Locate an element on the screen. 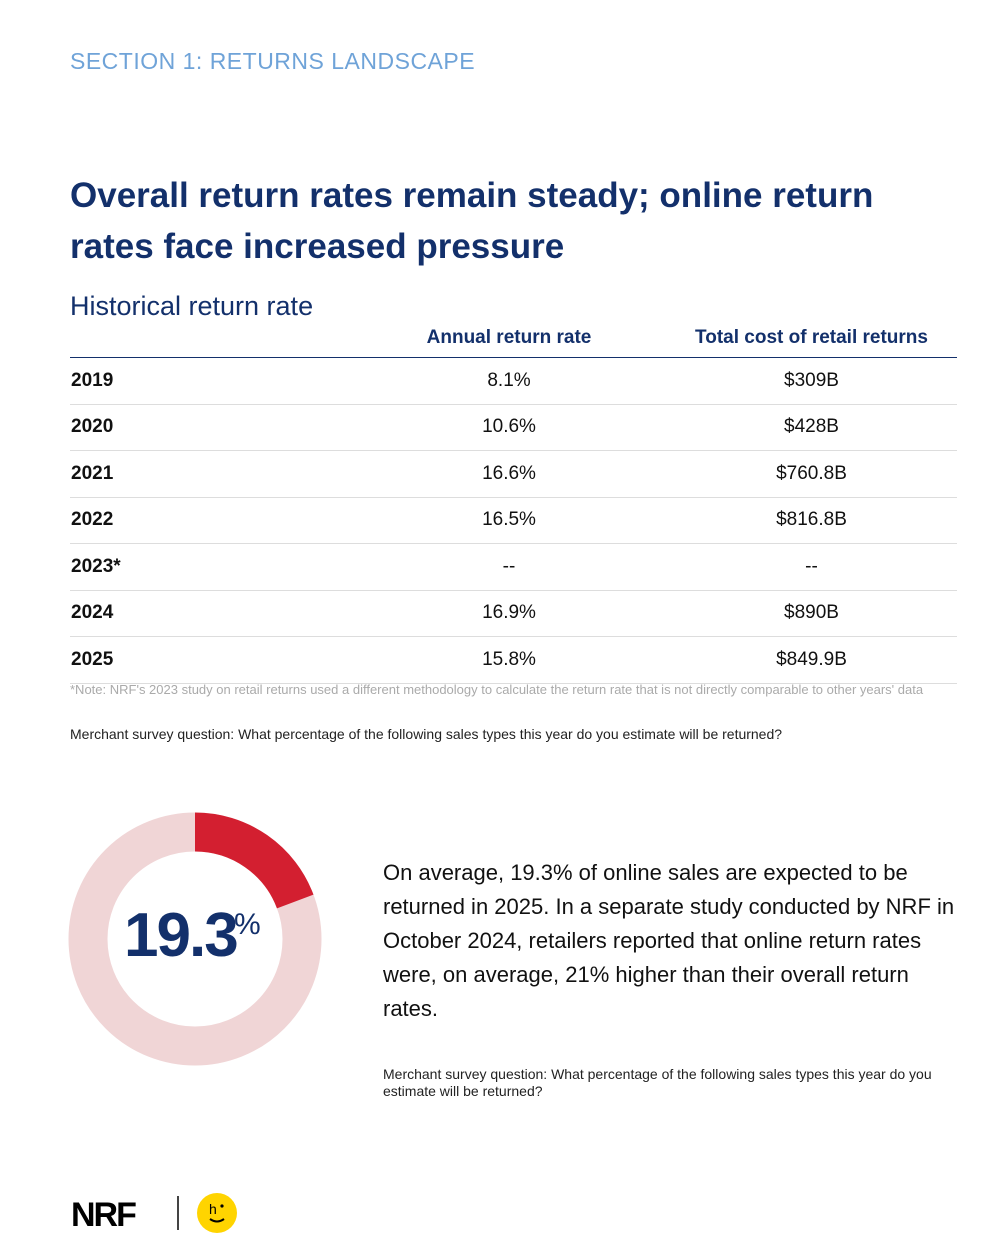 This screenshot has height=1252, width=1006. section-label: SECTION 1: RETURNS LANDSCAPE is located at coordinates (273, 61).